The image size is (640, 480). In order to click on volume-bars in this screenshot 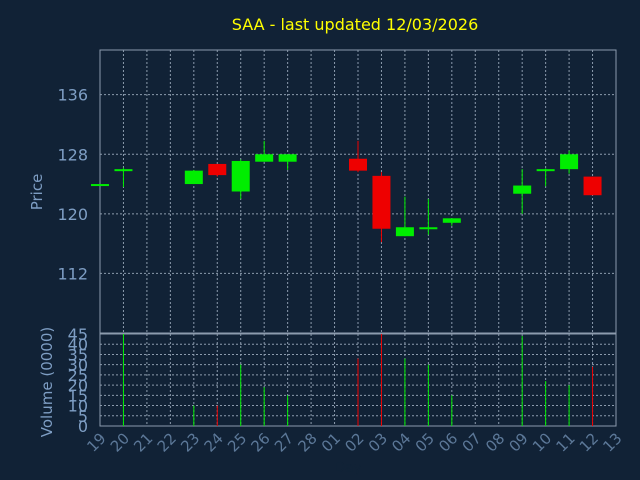, I will do `click(358, 380)`.